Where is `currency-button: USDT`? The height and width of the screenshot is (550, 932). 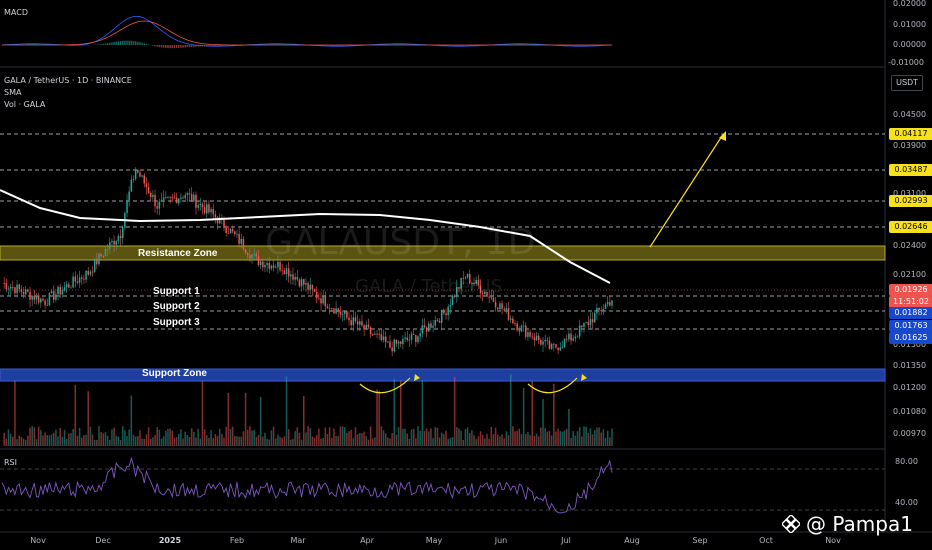
currency-button: USDT is located at coordinates (907, 83).